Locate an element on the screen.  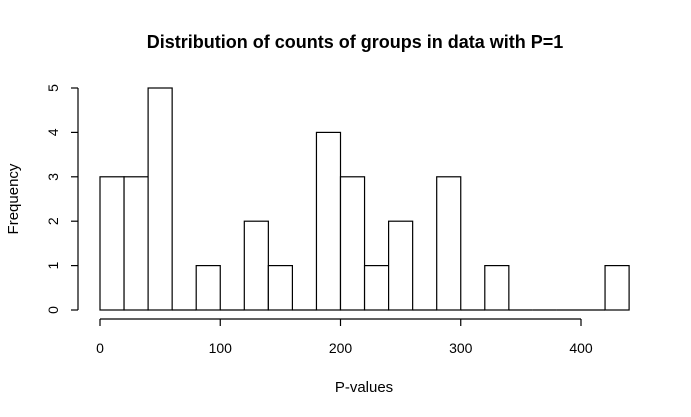
x-tick-label: 400 is located at coordinates (581, 348).